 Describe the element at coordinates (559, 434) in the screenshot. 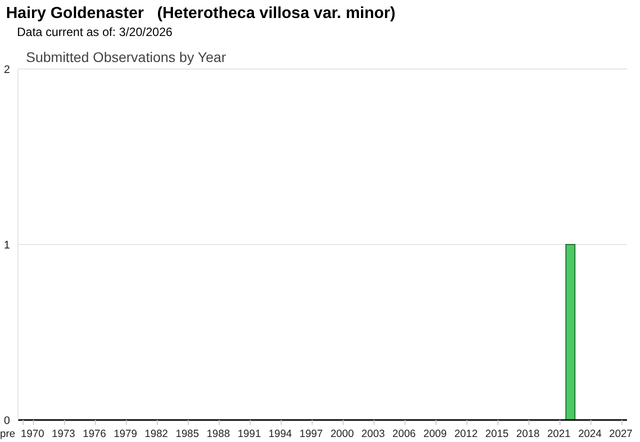

I see `x-tick-label: 2021` at that location.